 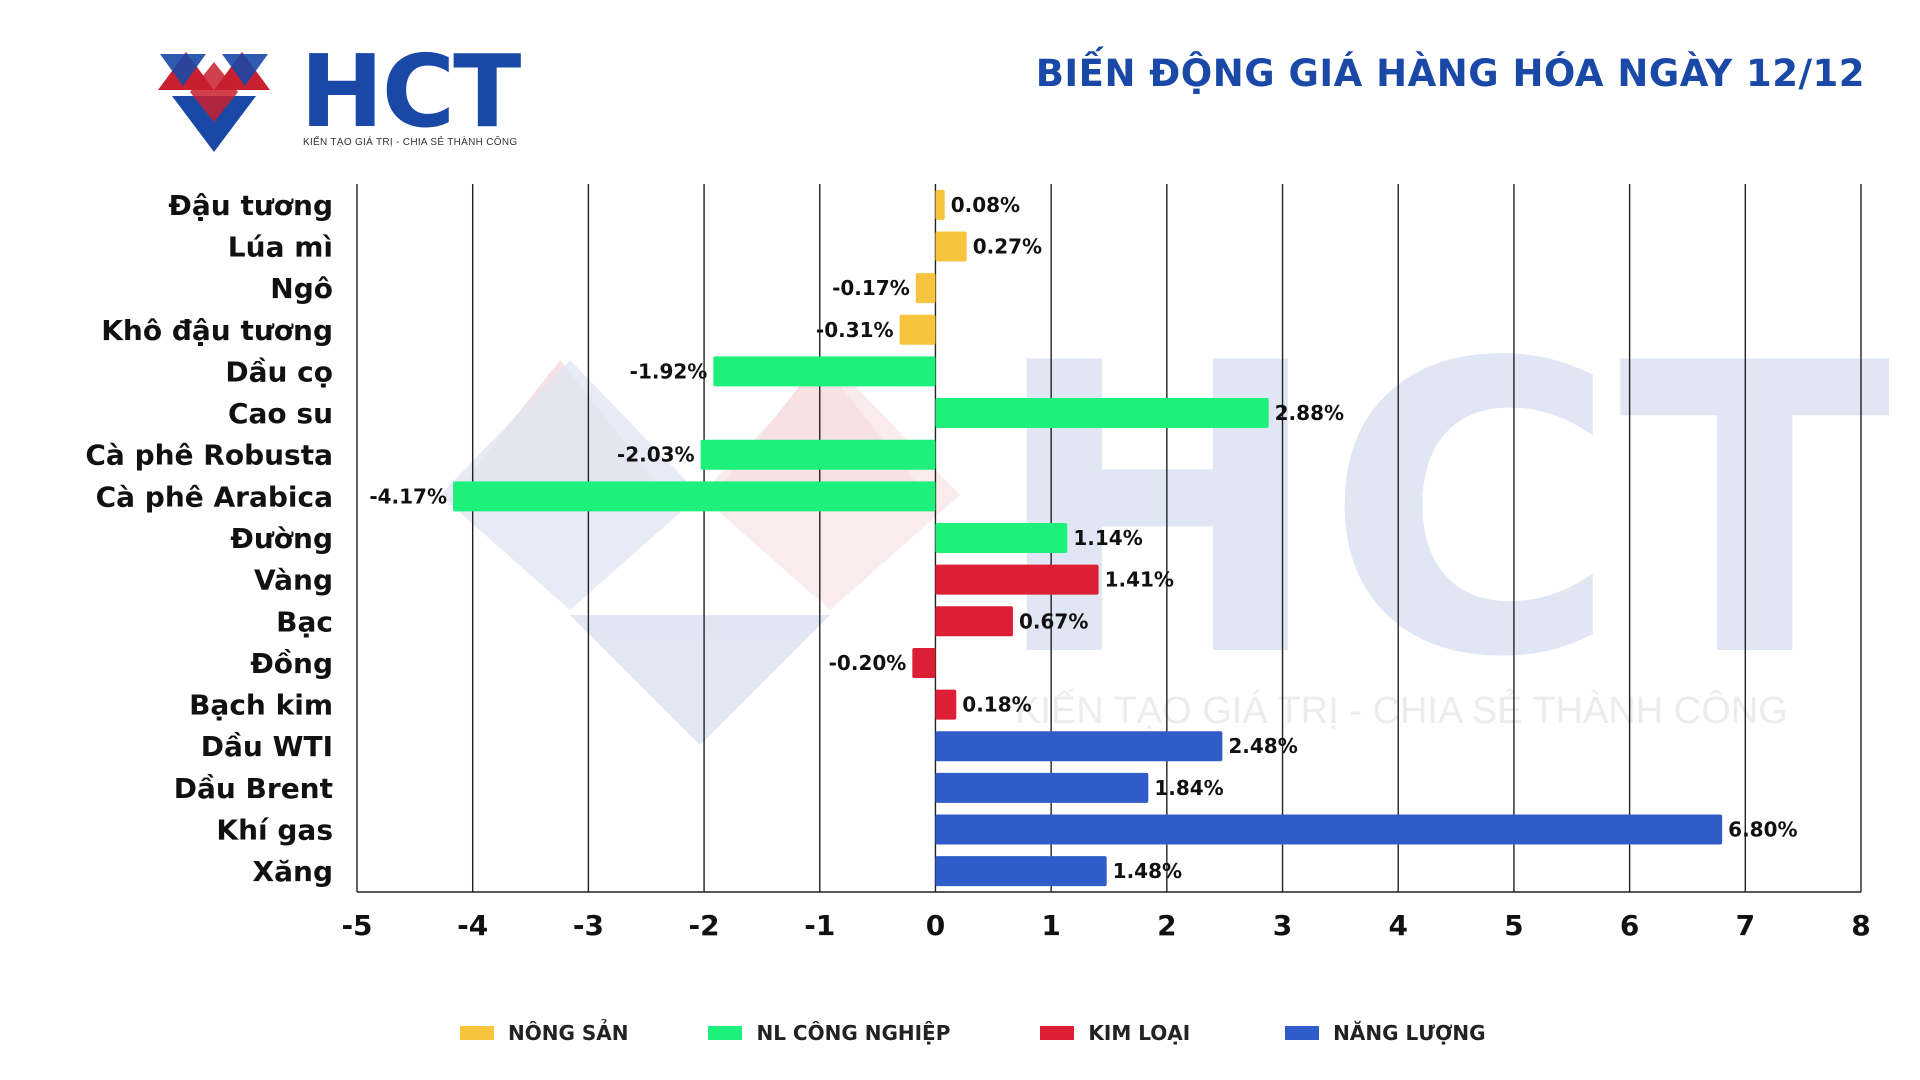 I want to click on value-label-5: -1.92%, so click(x=669, y=371).